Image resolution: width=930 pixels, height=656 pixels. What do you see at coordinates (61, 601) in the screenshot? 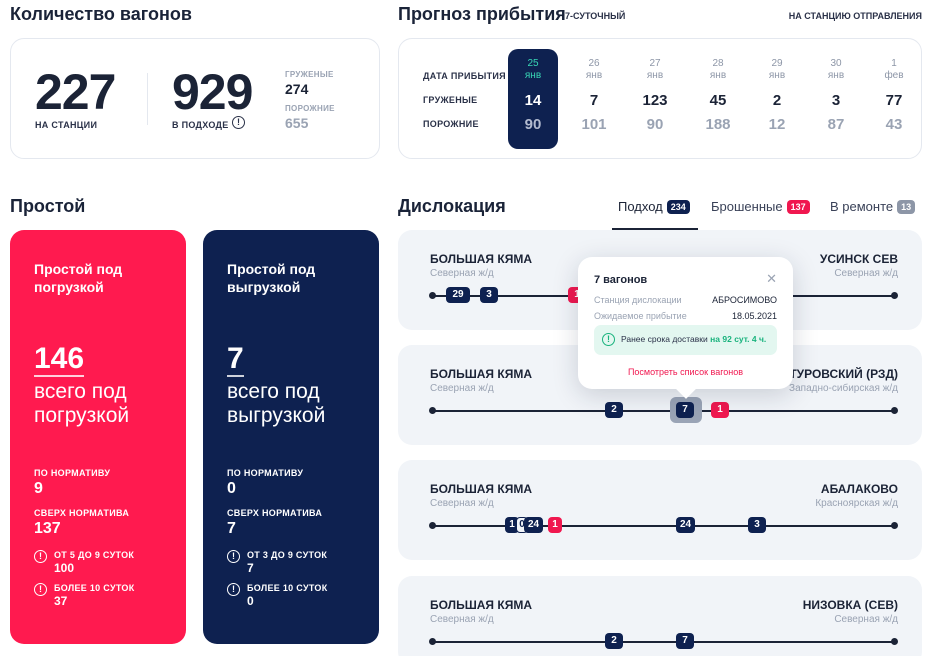
I see `idle-loading-range2-value: 37` at bounding box center [61, 601].